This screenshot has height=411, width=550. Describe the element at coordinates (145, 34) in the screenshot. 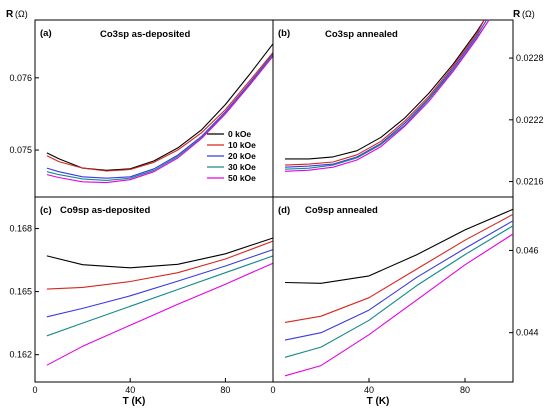

I see `panel-a-title: Co3sp as-deposited` at that location.